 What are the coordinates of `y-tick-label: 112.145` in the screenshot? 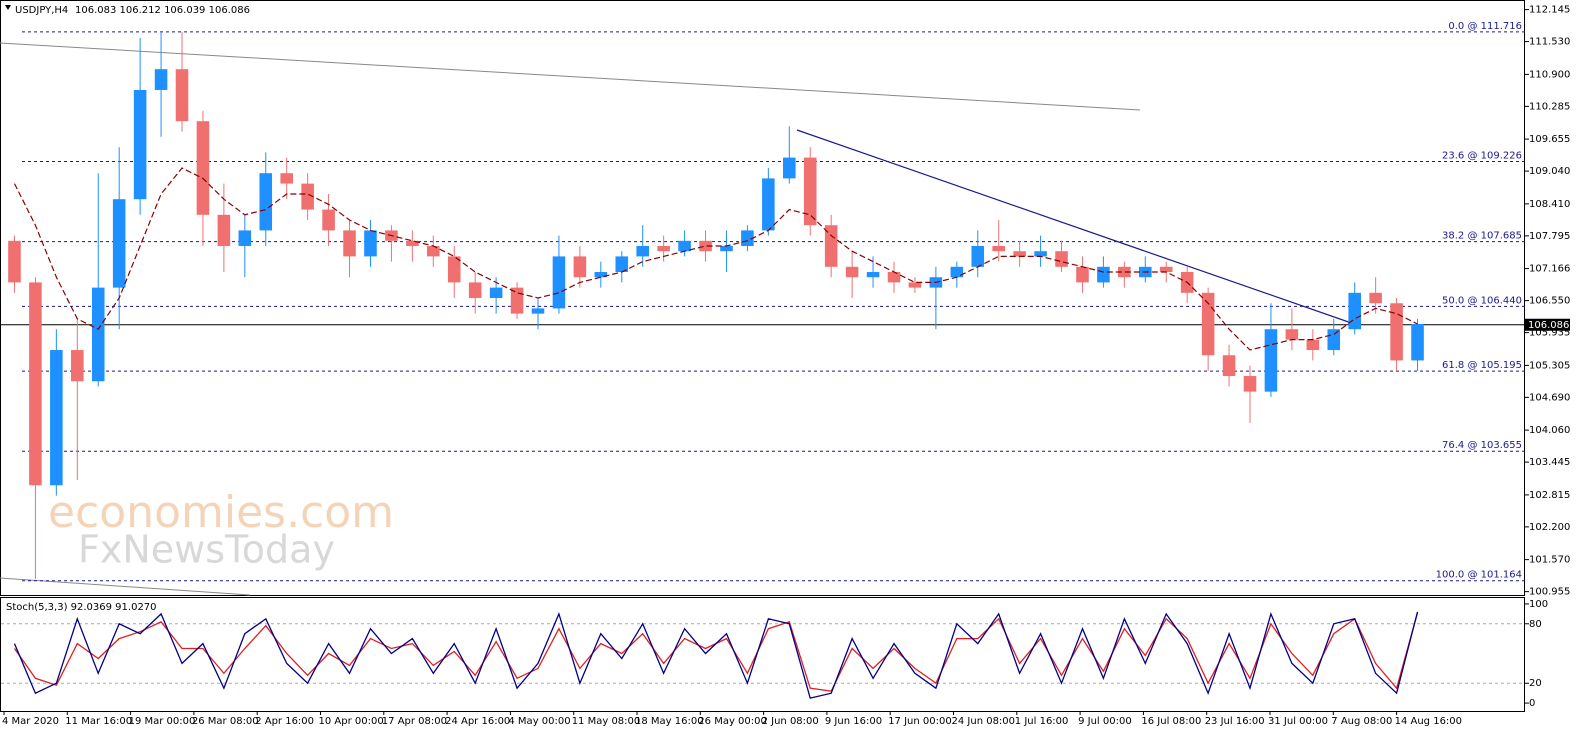 It's located at (1549, 10).